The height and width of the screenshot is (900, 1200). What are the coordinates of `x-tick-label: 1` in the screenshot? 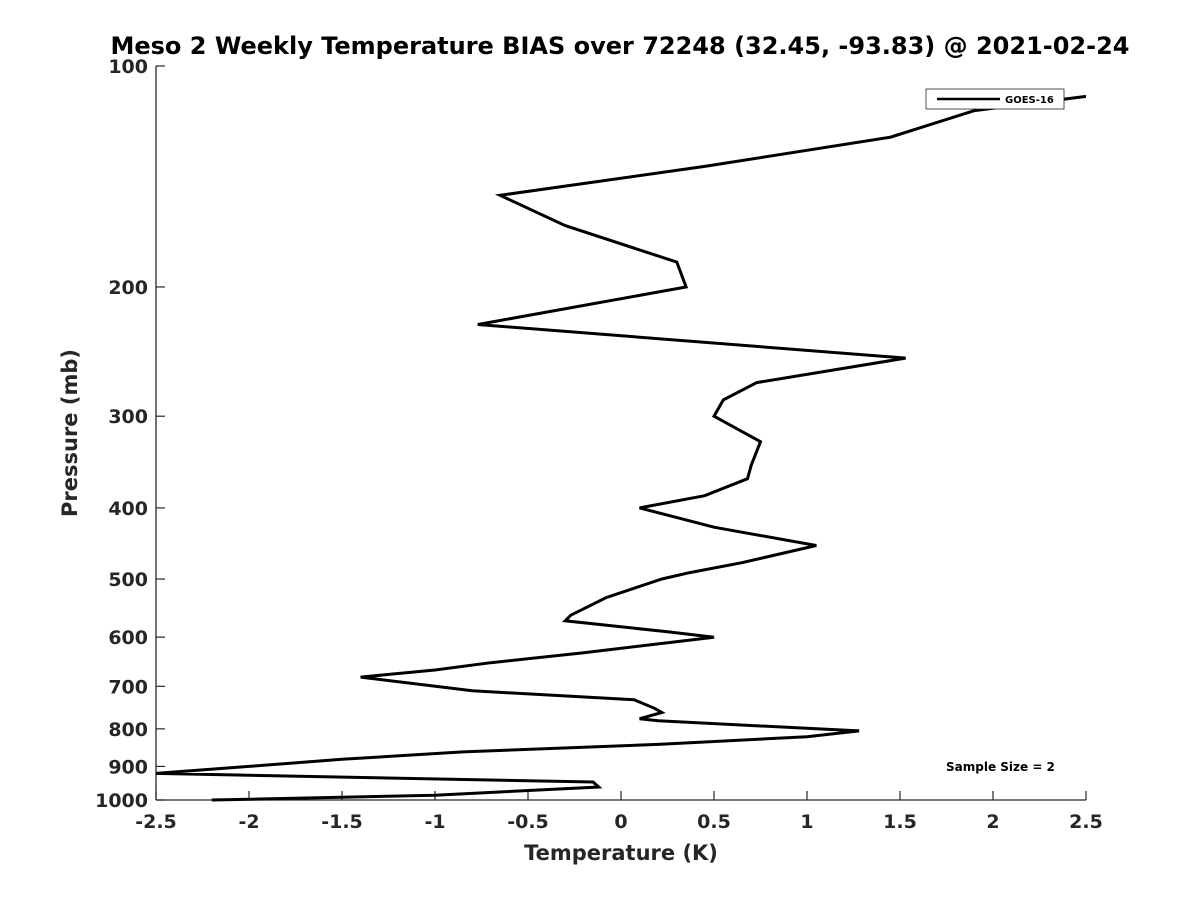 It's located at (806, 822).